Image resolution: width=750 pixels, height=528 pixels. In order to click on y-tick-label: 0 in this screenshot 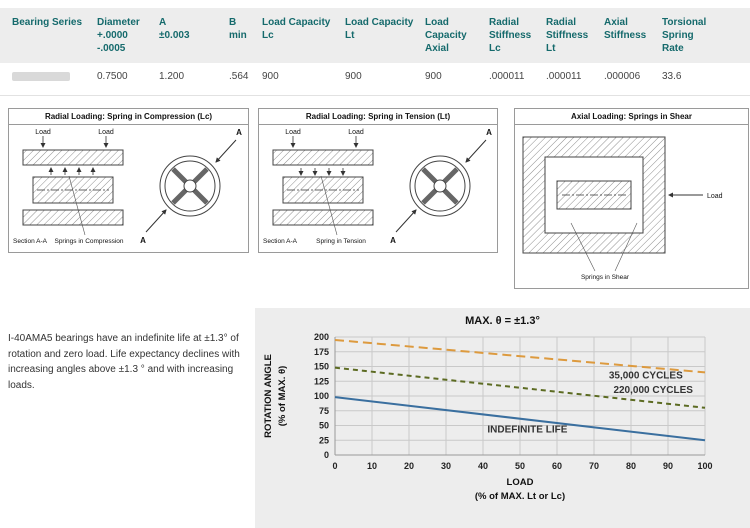, I will do `click(326, 455)`.